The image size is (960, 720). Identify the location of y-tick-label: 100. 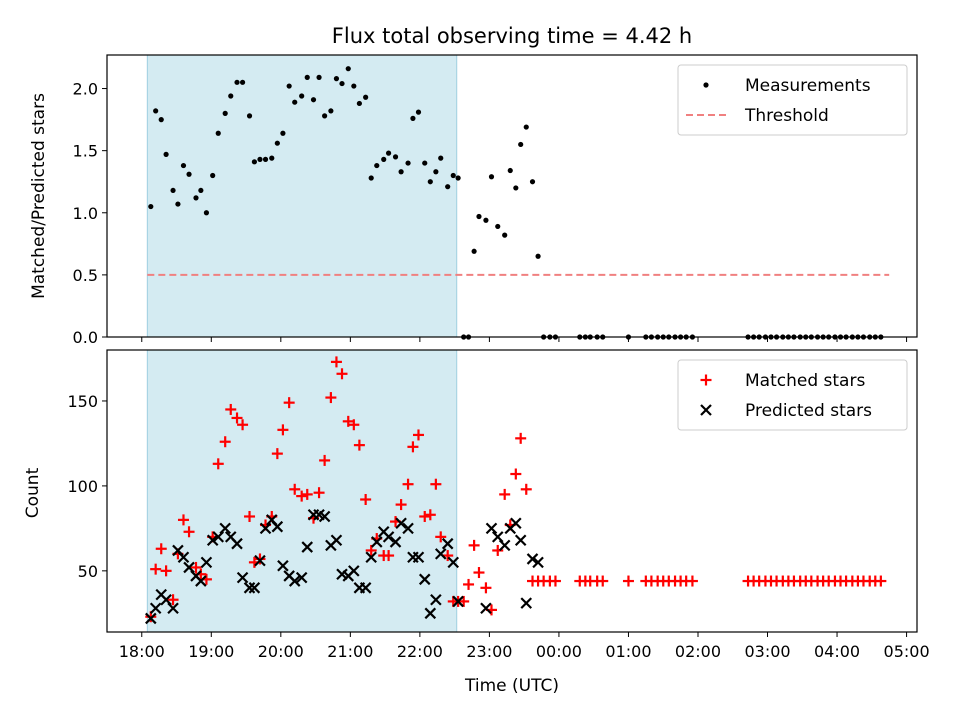
(82, 486).